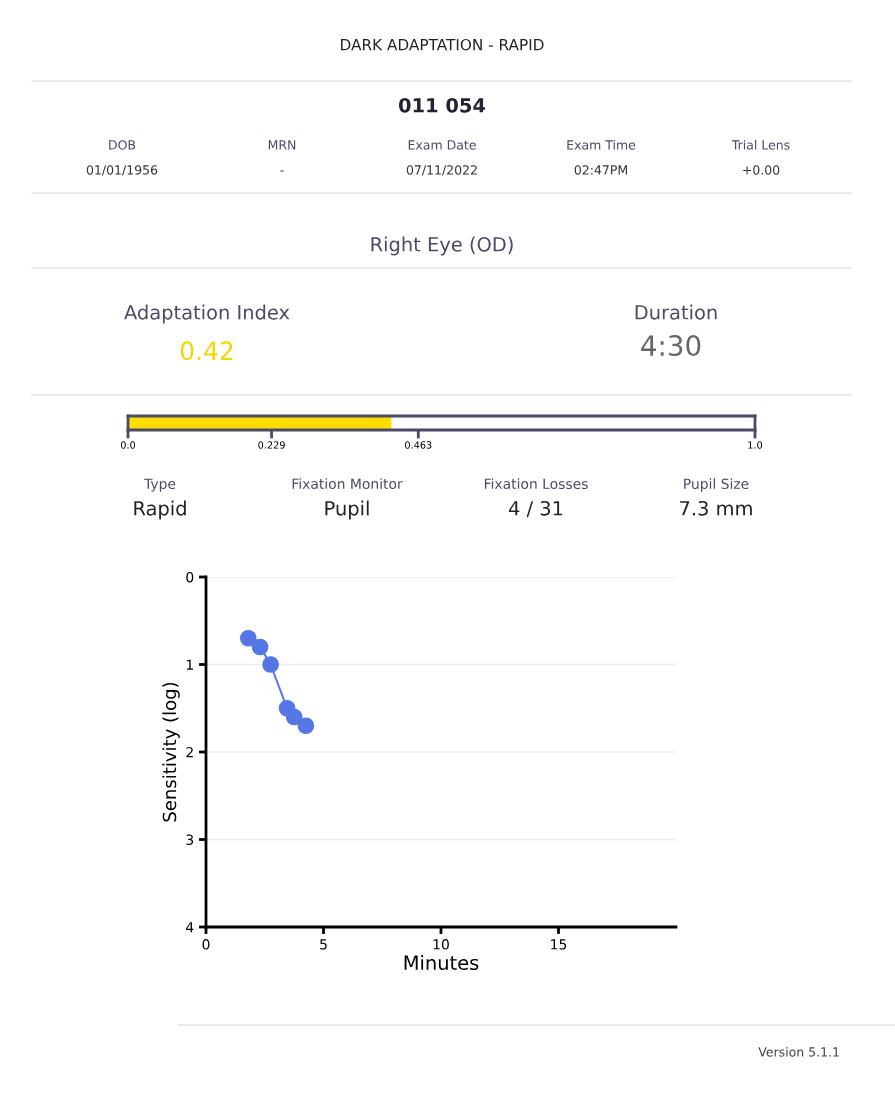 The height and width of the screenshot is (1102, 895). I want to click on x-tick-label: 0.463, so click(418, 445).